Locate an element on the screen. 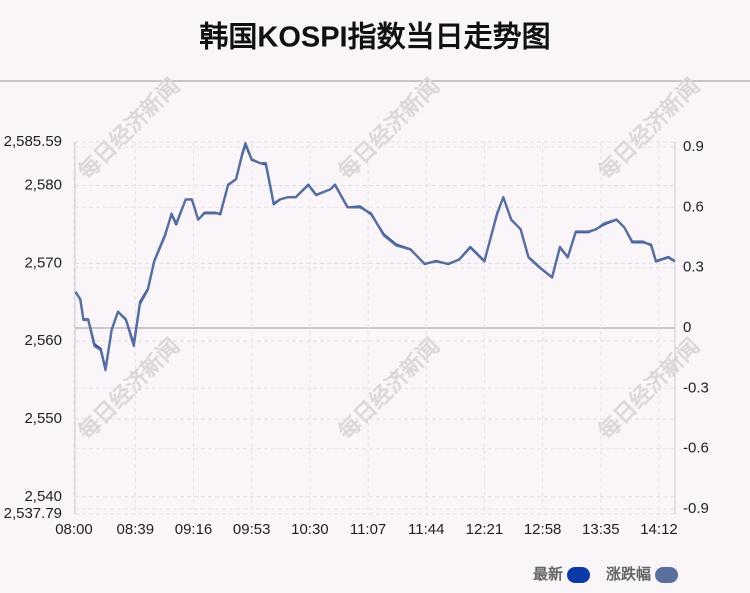 The image size is (750, 593). x-tick-label: 11:44 is located at coordinates (426, 529).